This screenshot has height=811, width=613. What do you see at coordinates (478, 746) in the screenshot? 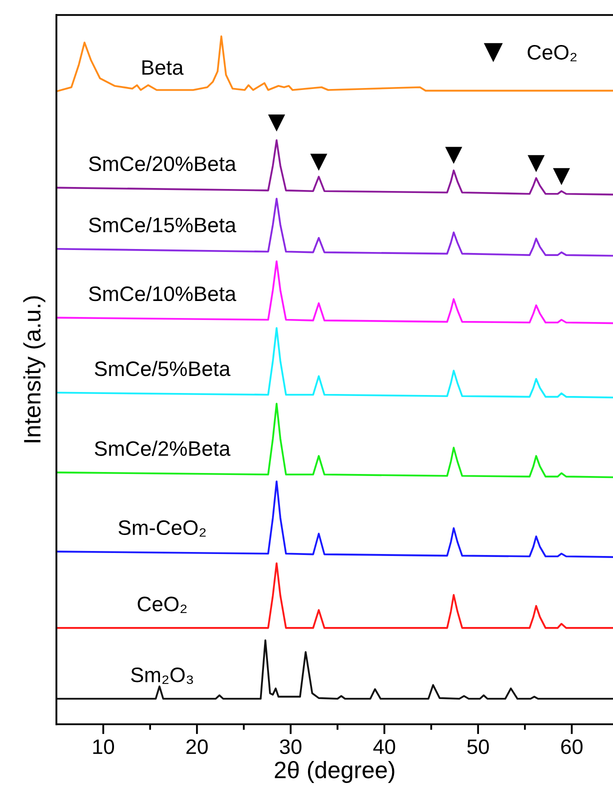
I see `x-tick-label: 50` at bounding box center [478, 746].